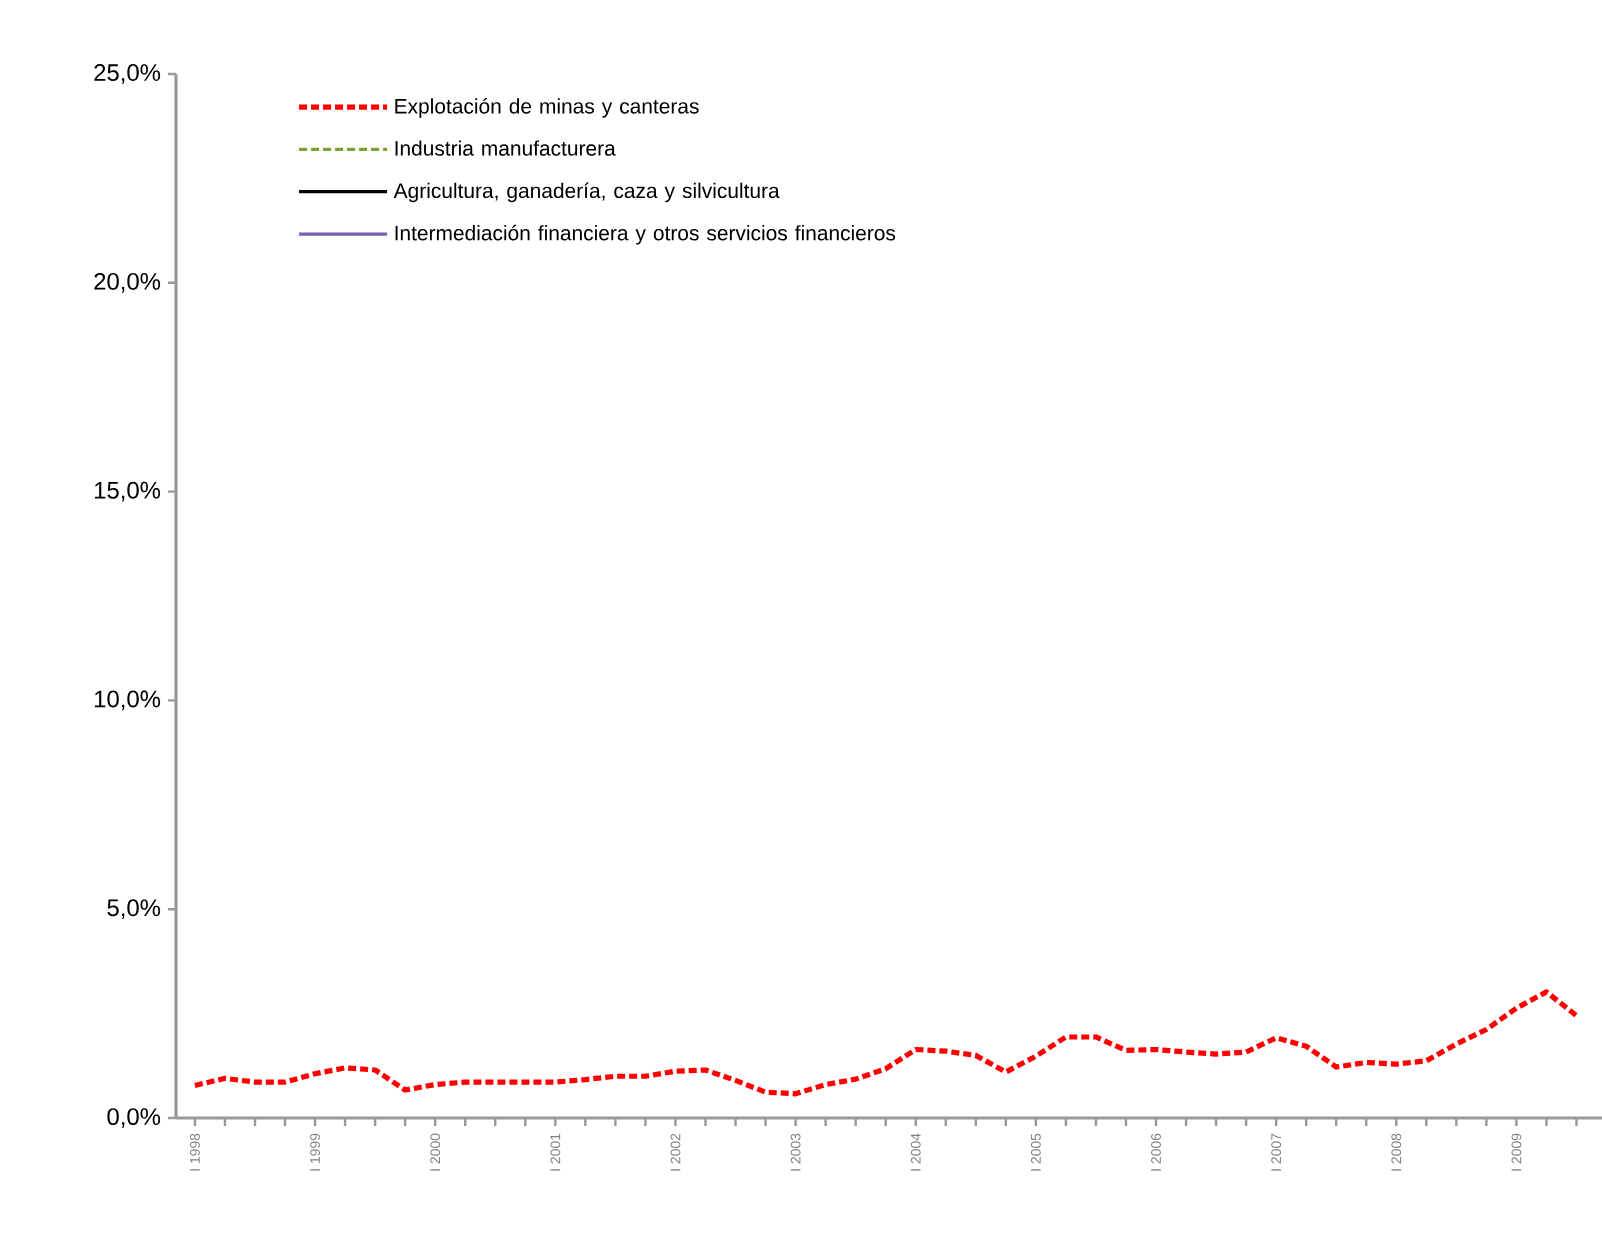 The width and height of the screenshot is (1602, 1254). I want to click on y-tick-label: 10,0%, so click(127, 700).